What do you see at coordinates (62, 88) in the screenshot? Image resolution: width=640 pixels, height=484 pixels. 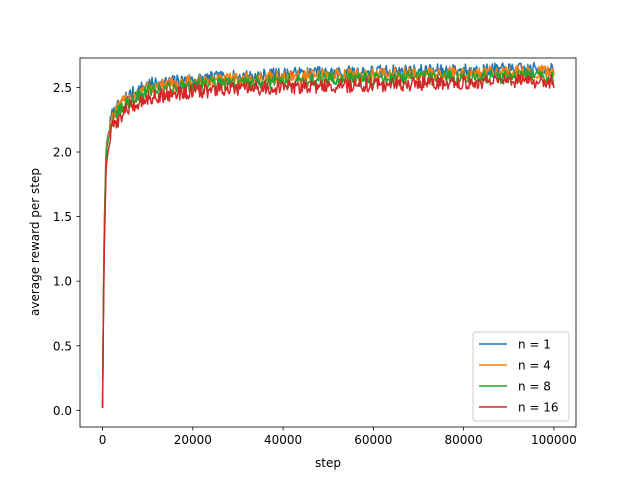 I see `y-tick-label: 2.5` at bounding box center [62, 88].